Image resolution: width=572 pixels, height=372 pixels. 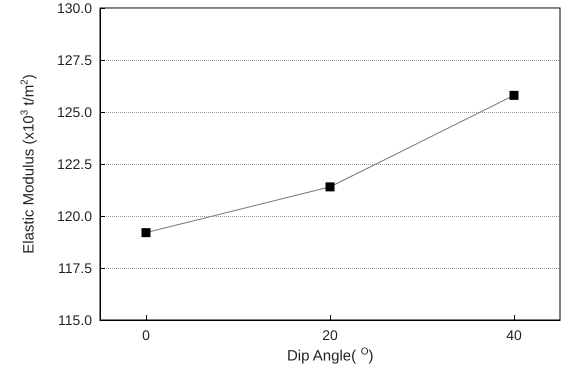 I want to click on y-axis-title: Elastic Modulus (x103 t/m2), so click(x=29, y=164).